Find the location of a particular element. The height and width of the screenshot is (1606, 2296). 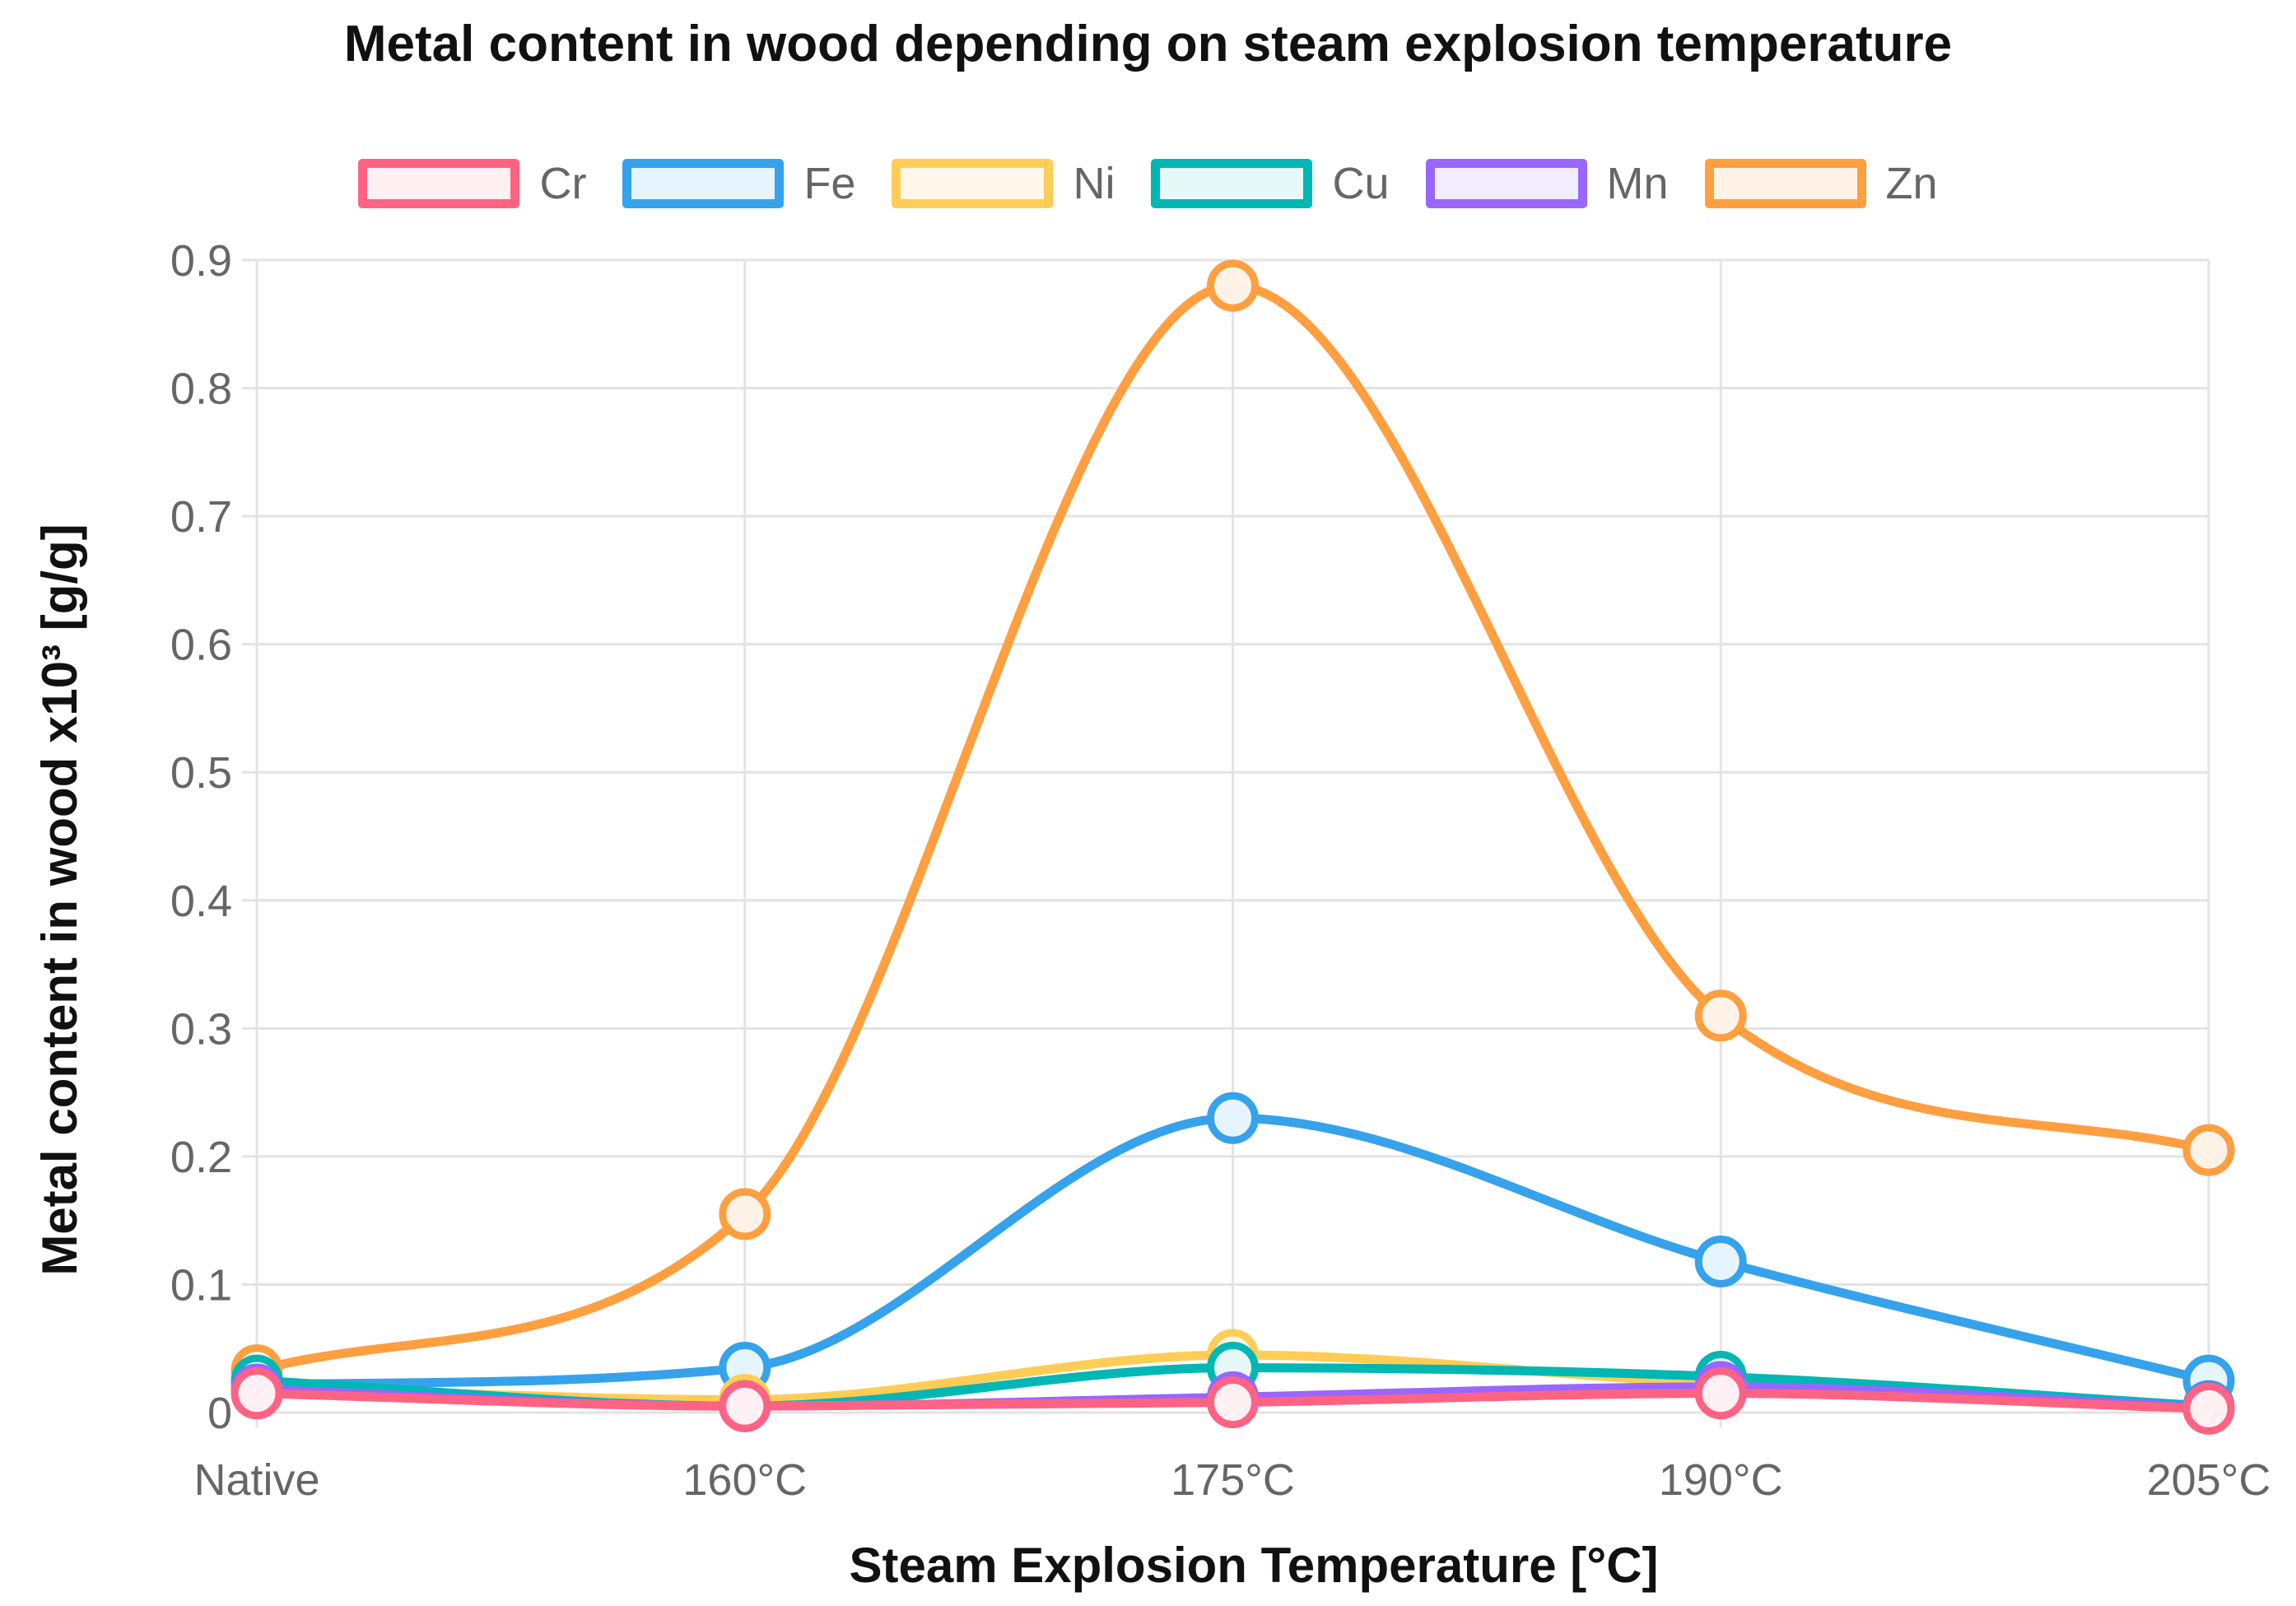

x-axis-title: Steam Explosion Temperature [°C] is located at coordinates (1253, 1566).